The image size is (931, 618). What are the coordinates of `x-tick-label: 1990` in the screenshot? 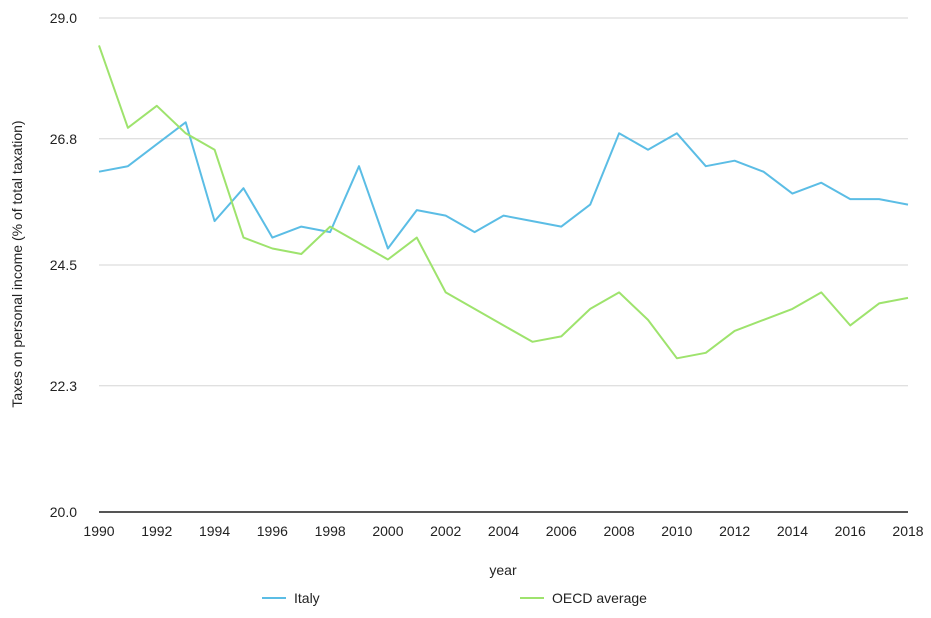 It's located at (98, 531).